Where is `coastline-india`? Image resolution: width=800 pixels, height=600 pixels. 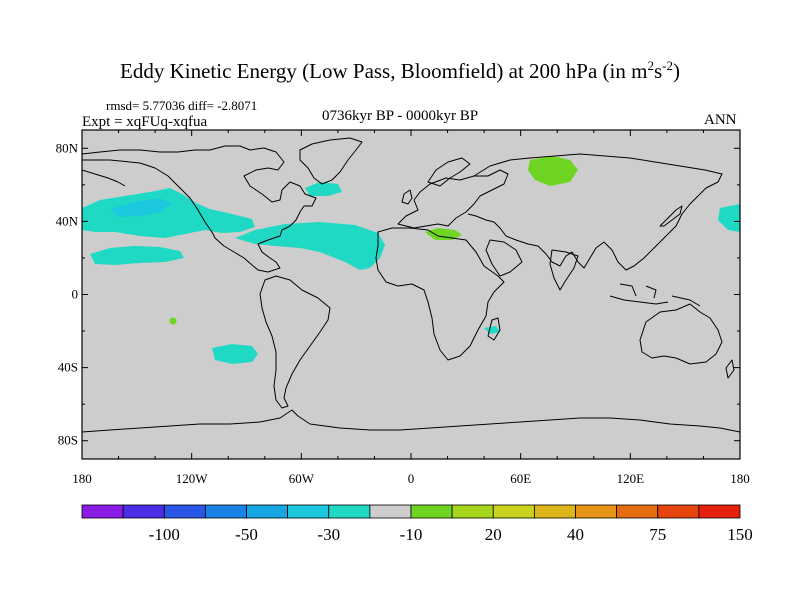 coastline-india is located at coordinates (564, 270).